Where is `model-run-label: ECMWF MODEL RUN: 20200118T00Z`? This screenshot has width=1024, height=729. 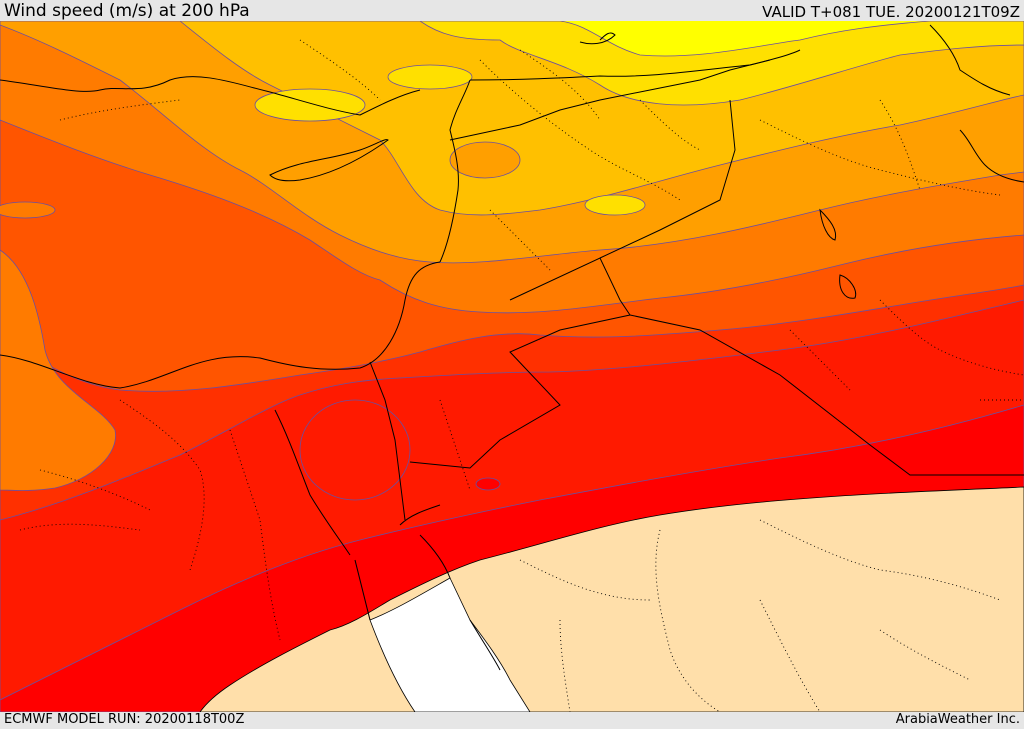
model-run-label: ECMWF MODEL RUN: 20200118T00Z is located at coordinates (124, 719).